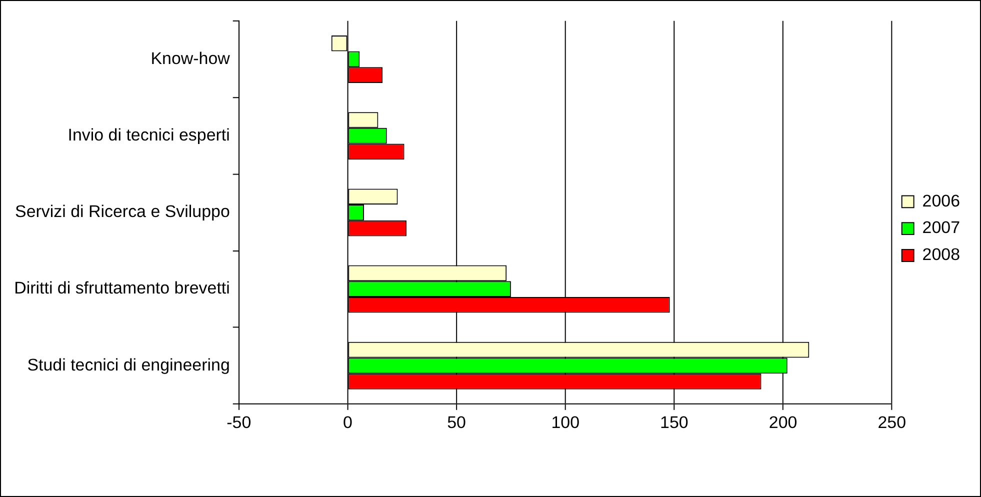 The width and height of the screenshot is (981, 497). What do you see at coordinates (565, 422) in the screenshot?
I see `x-tick-label: 100` at bounding box center [565, 422].